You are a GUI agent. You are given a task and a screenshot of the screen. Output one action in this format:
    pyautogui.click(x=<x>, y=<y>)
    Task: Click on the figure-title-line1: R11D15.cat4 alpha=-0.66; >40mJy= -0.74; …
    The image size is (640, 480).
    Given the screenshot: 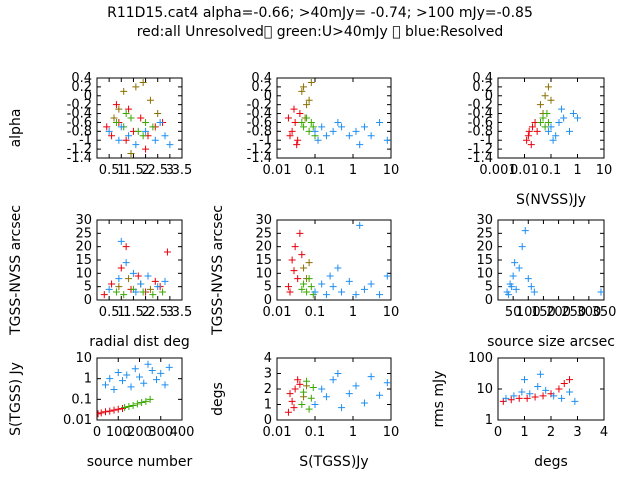 What is the action you would take?
    pyautogui.click(x=320, y=13)
    